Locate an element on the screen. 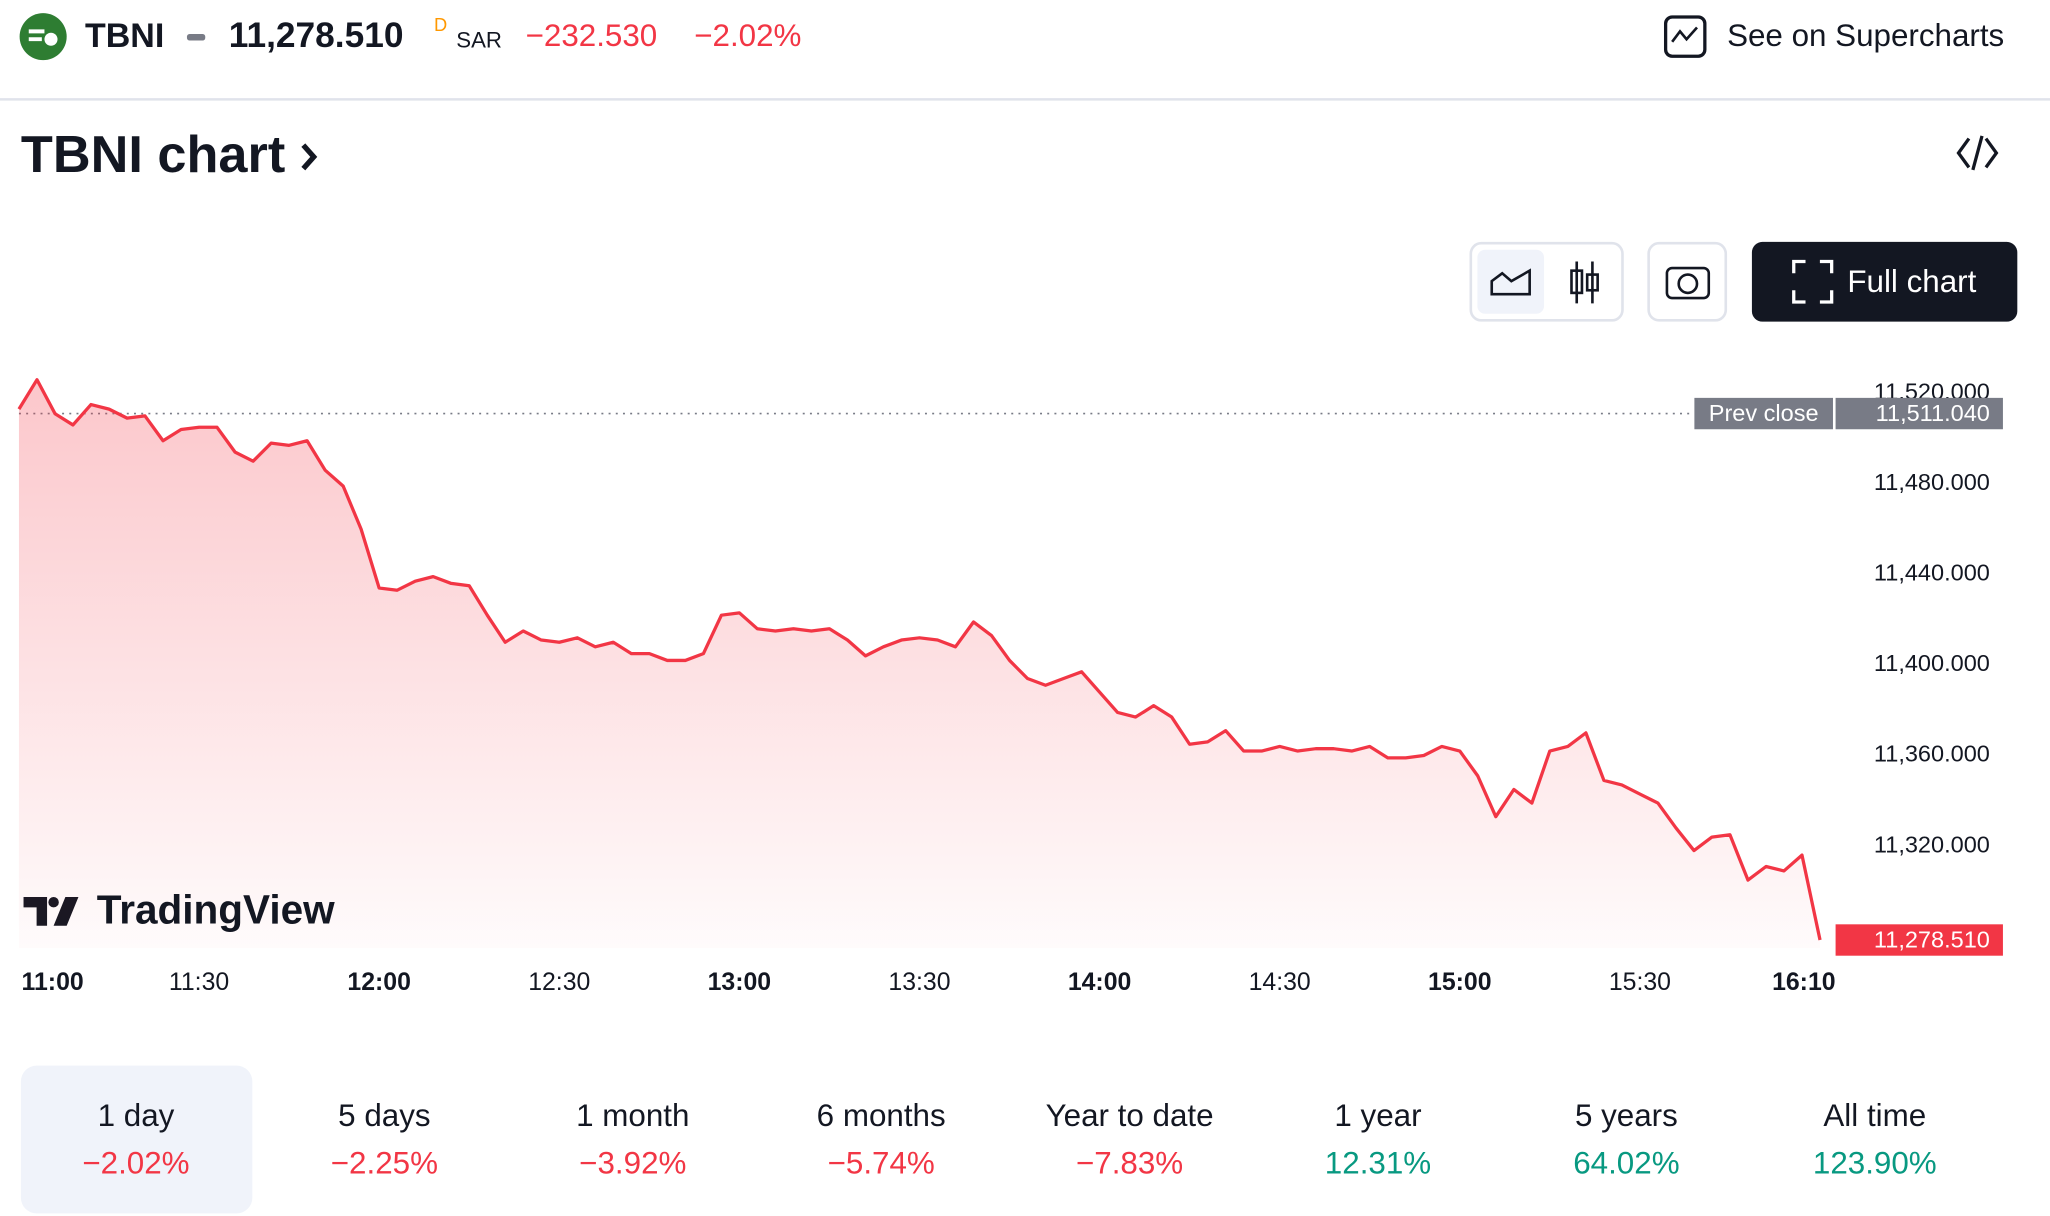 This screenshot has width=2050, height=1216. prev-close-value: 11,511.040 is located at coordinates (1933, 413).